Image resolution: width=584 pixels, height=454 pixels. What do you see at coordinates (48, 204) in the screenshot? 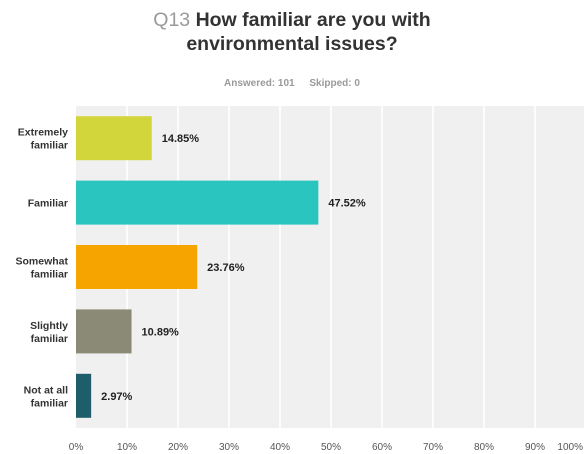
I see `category-label: Familiar` at bounding box center [48, 204].